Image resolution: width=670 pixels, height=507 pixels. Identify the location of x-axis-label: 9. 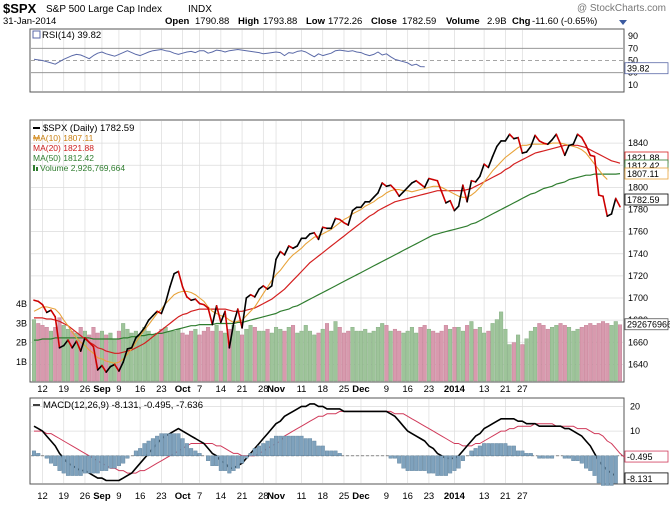
(118, 496).